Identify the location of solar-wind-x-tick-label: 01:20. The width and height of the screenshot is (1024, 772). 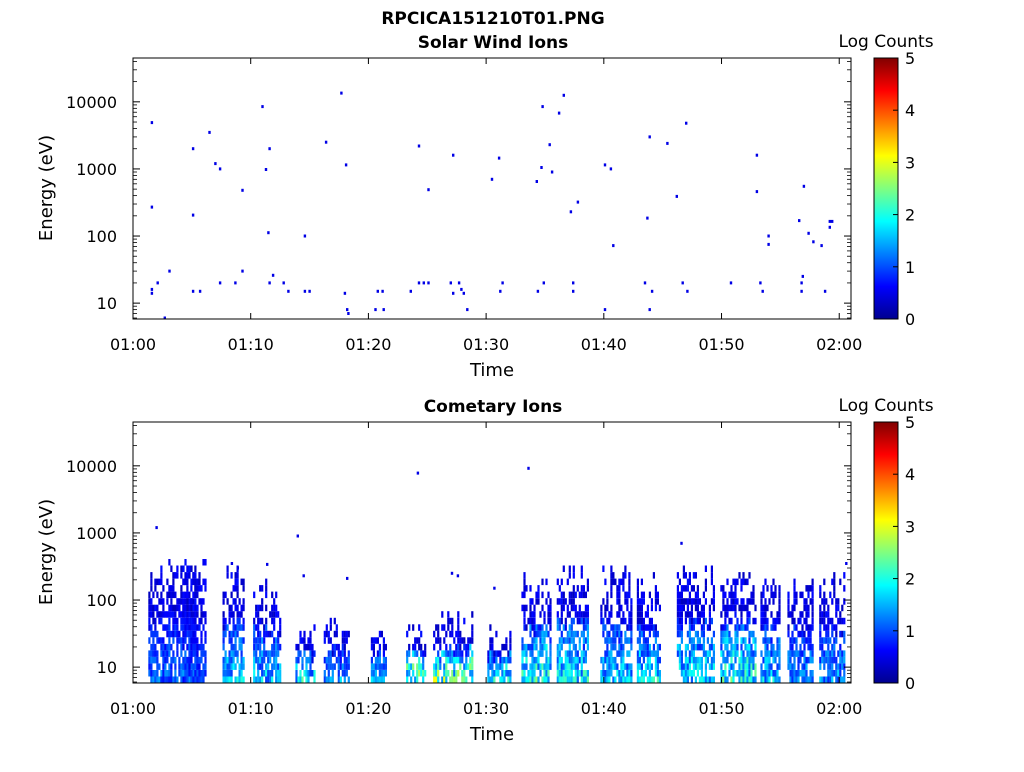
(368, 344).